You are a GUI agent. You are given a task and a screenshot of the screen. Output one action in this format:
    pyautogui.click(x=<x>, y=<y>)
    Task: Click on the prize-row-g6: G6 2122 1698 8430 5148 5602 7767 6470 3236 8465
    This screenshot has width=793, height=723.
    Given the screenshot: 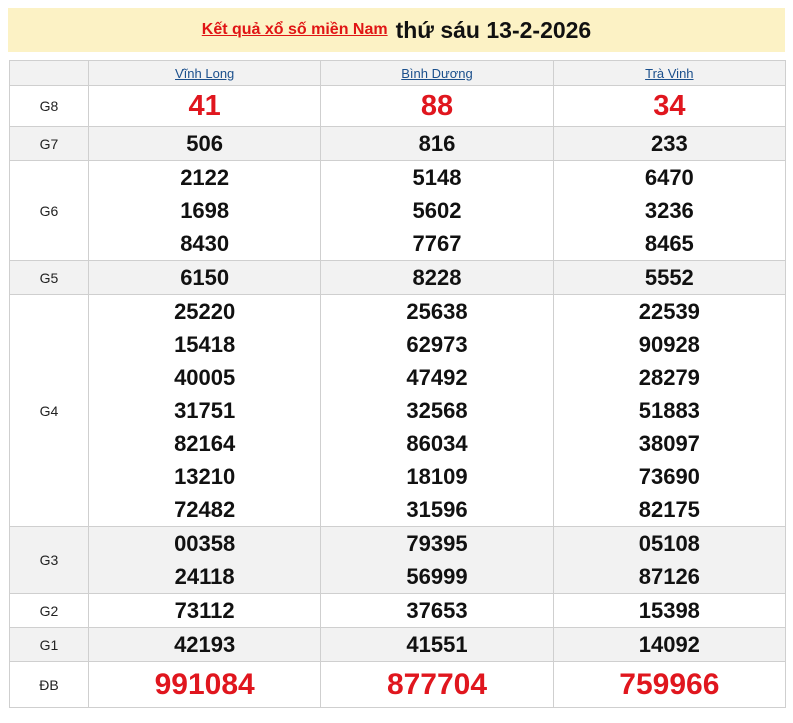 What is the action you would take?
    pyautogui.click(x=398, y=210)
    